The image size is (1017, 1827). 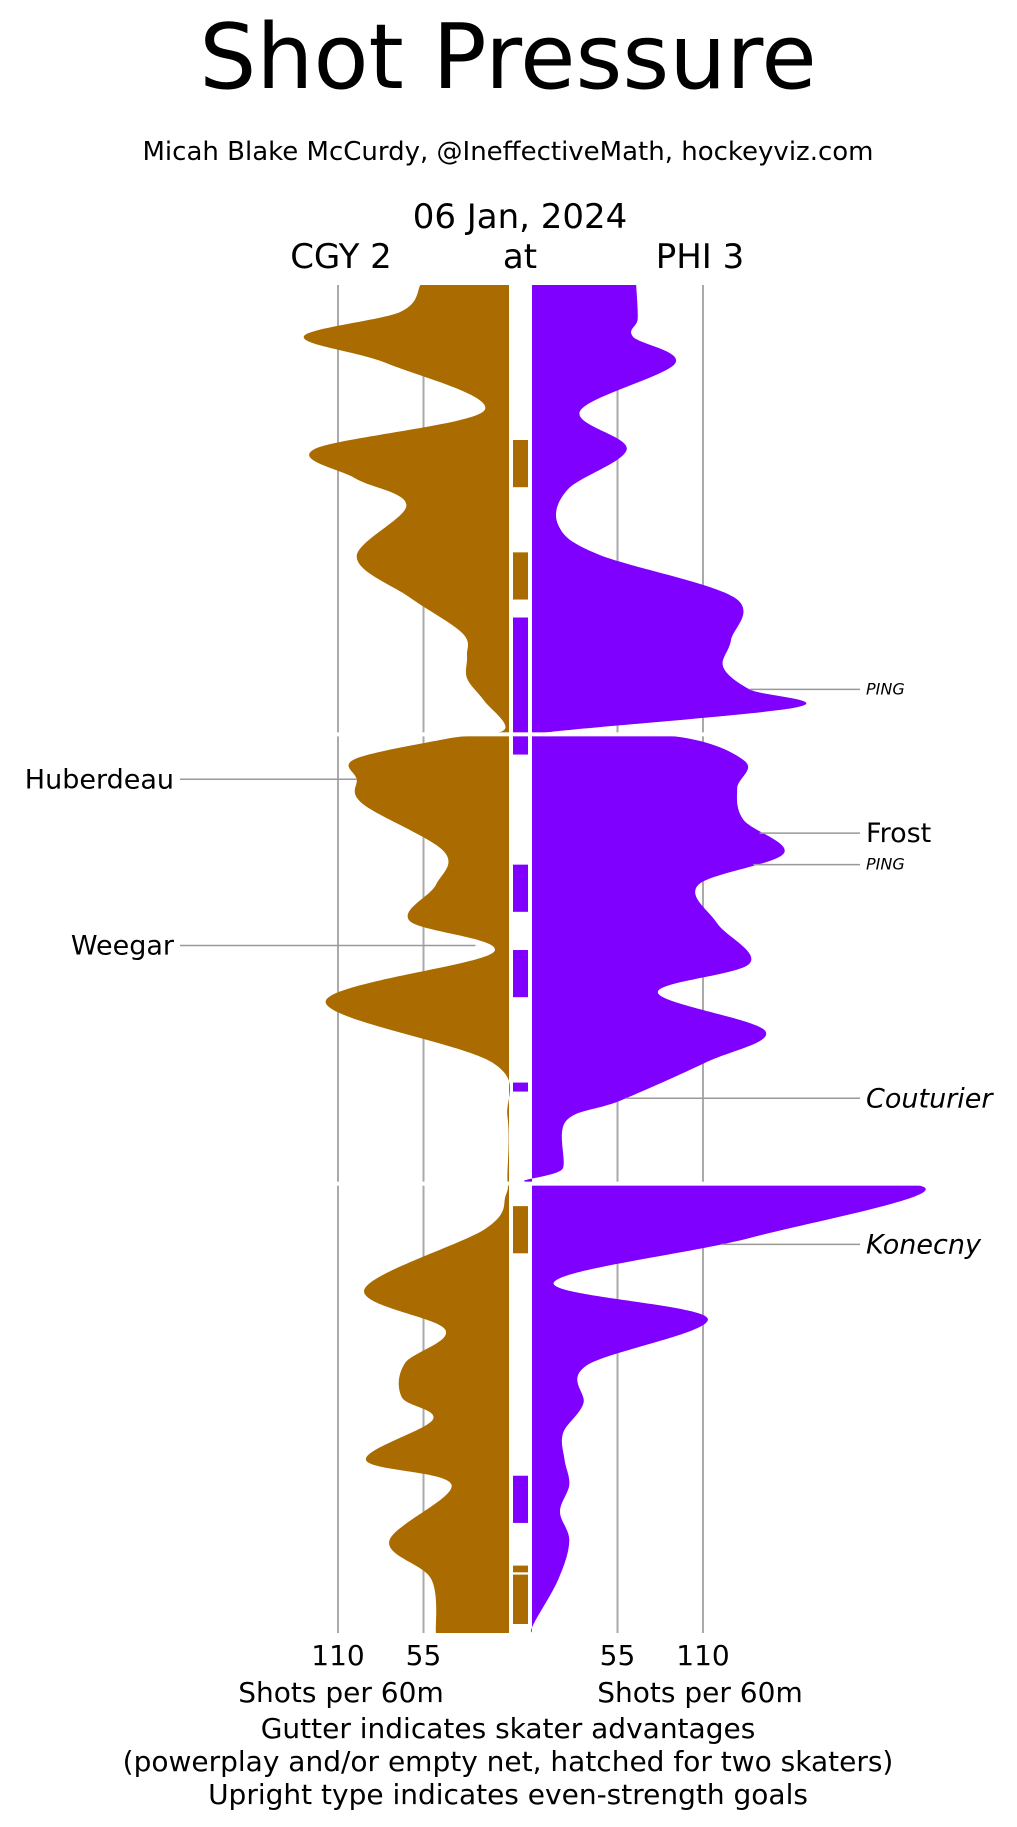 I want to click on away-tick-110: 110, so click(x=337, y=1655).